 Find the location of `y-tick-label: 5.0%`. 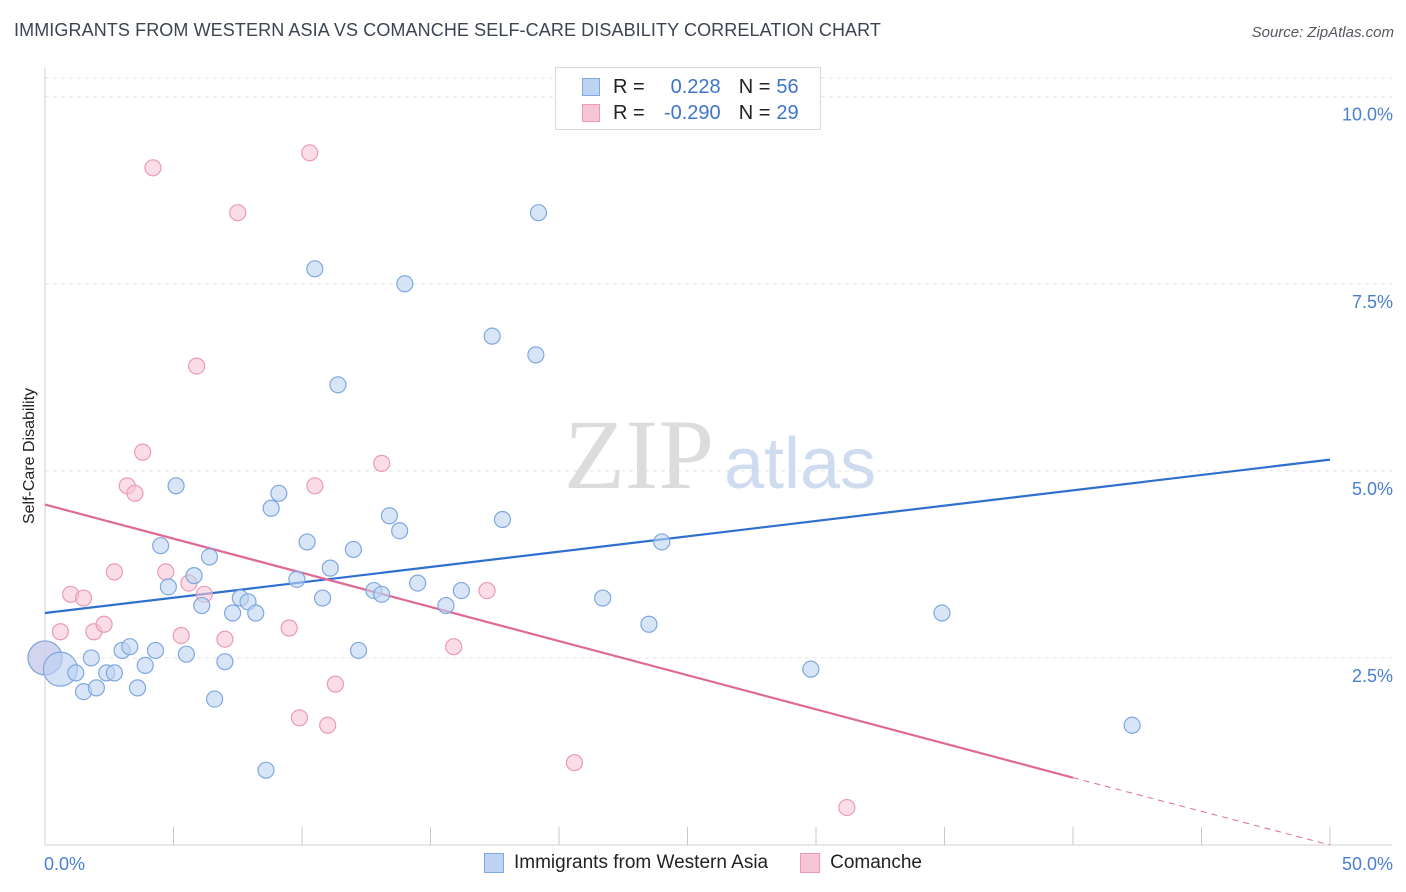

y-tick-label: 5.0% is located at coordinates (1372, 489).